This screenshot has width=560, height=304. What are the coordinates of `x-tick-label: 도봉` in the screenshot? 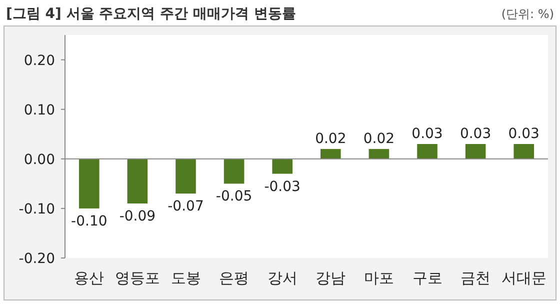 It's located at (185, 278).